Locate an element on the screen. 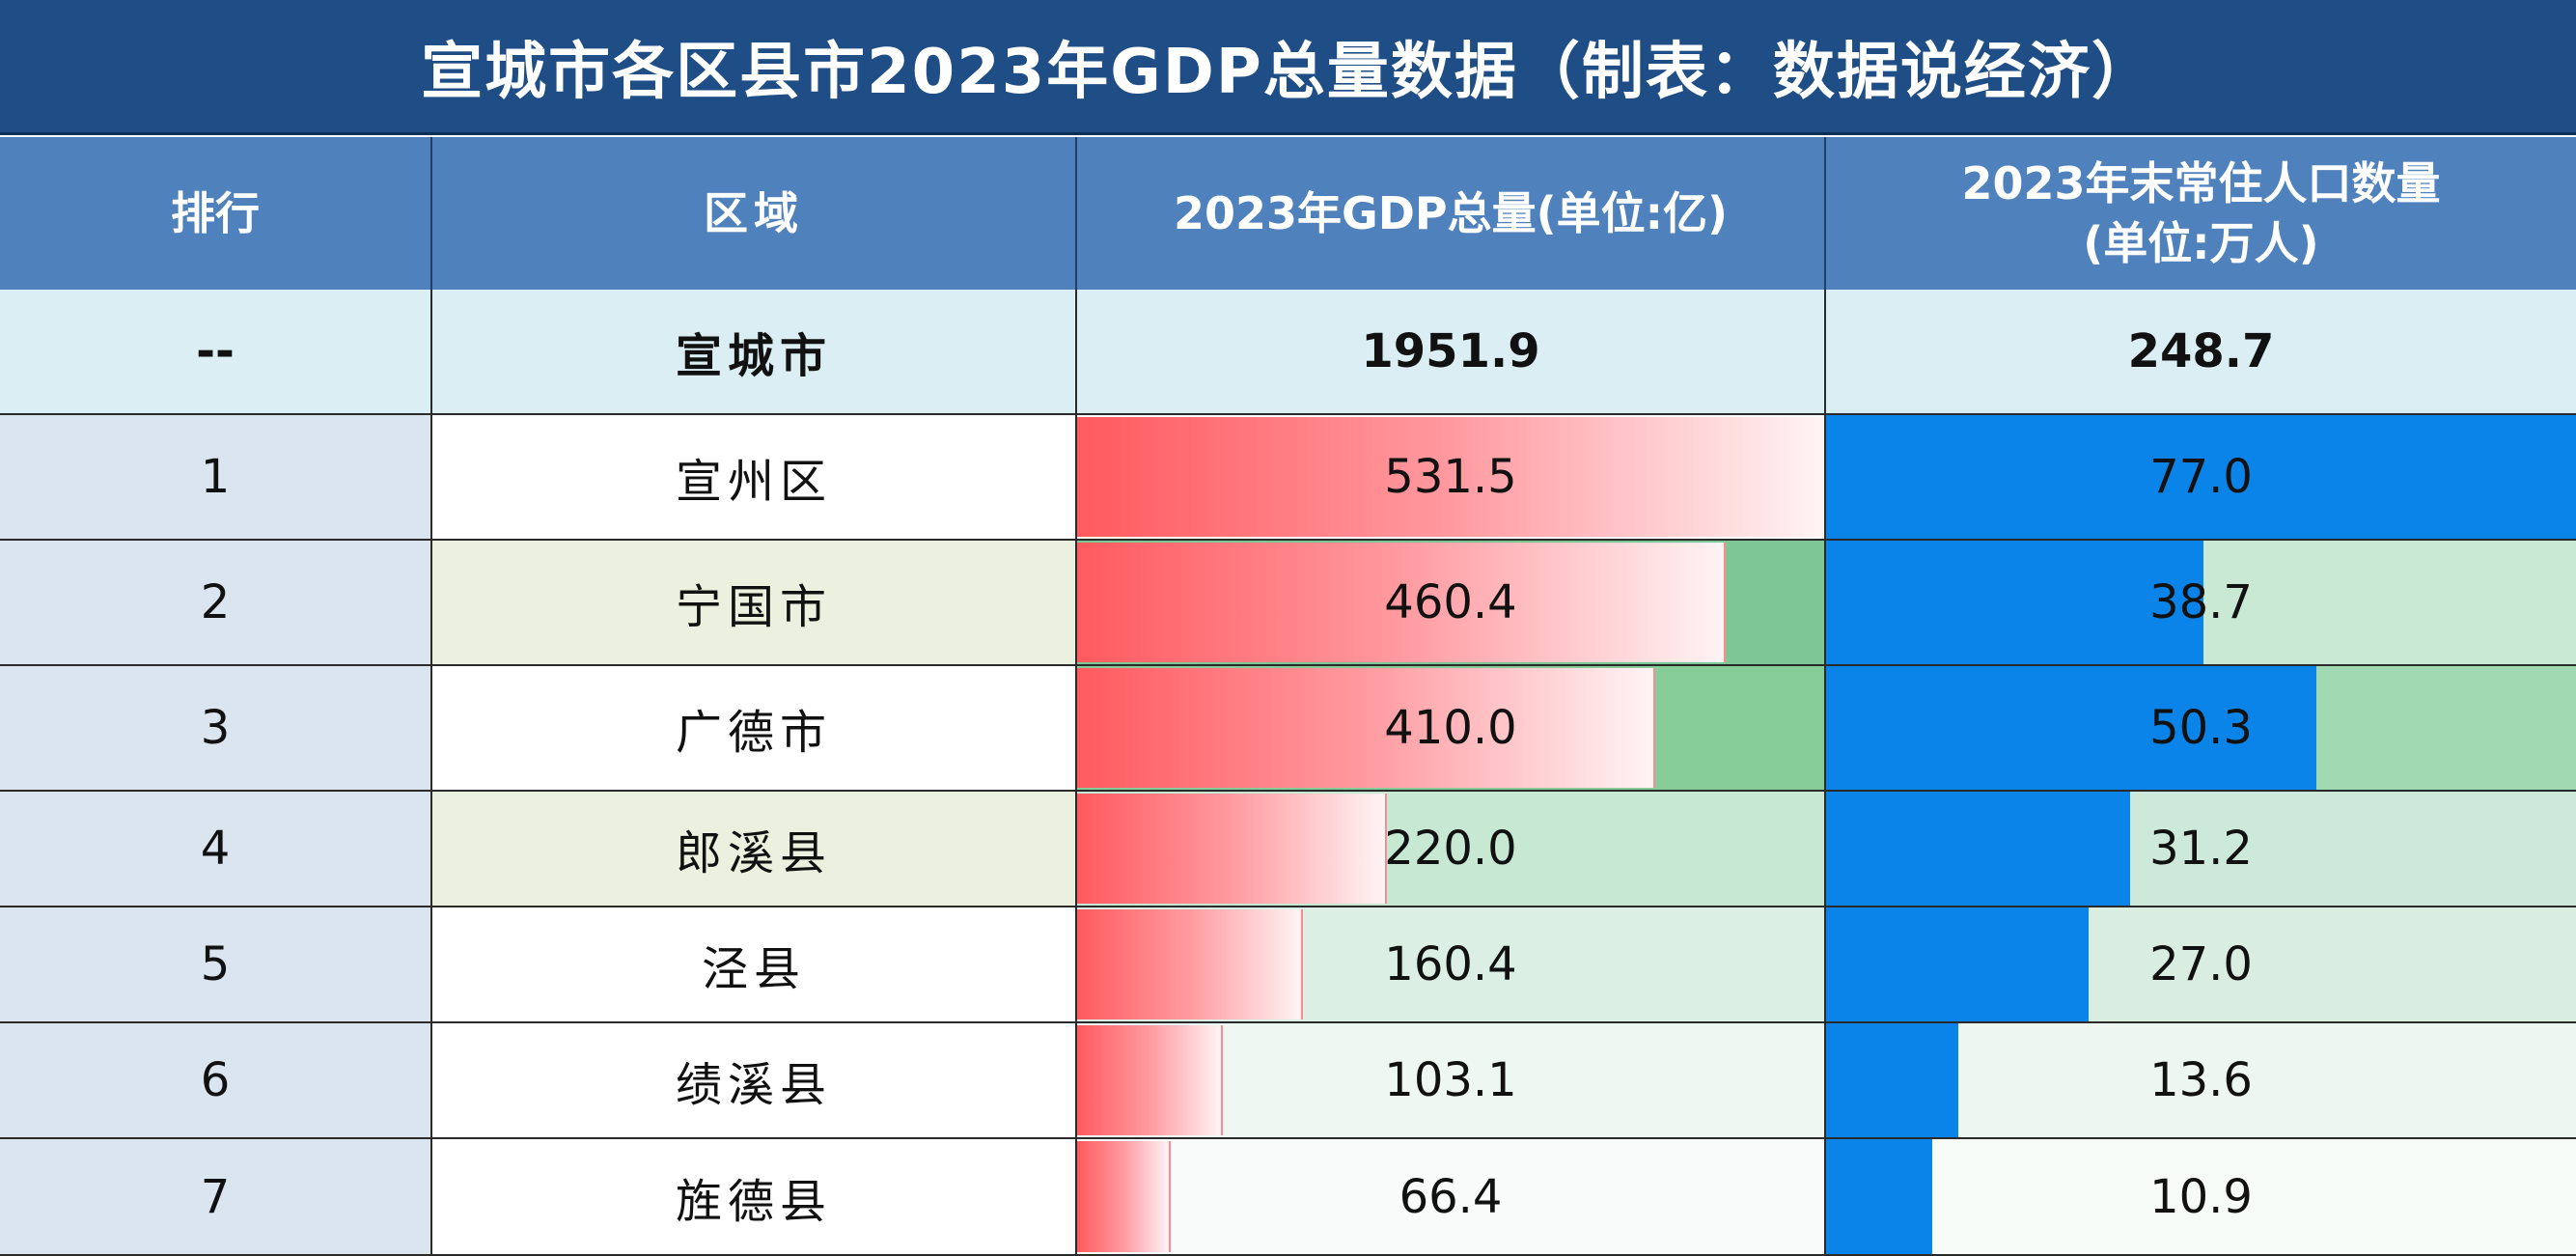 The image size is (2576, 1256). rank-cell: 6 is located at coordinates (216, 1081).